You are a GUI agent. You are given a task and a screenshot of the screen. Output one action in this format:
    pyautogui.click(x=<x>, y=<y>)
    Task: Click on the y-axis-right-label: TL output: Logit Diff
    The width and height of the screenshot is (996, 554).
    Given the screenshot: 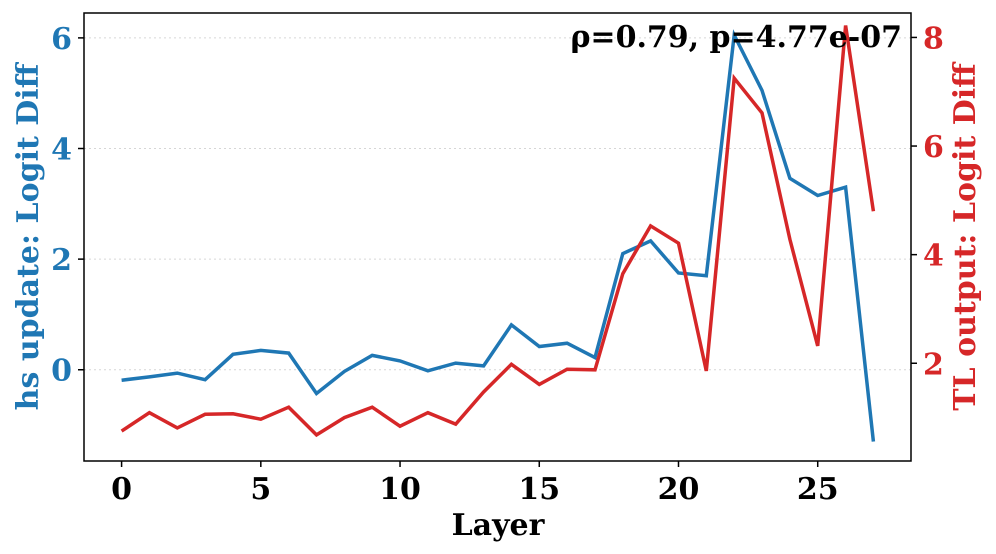 What is the action you would take?
    pyautogui.click(x=965, y=236)
    